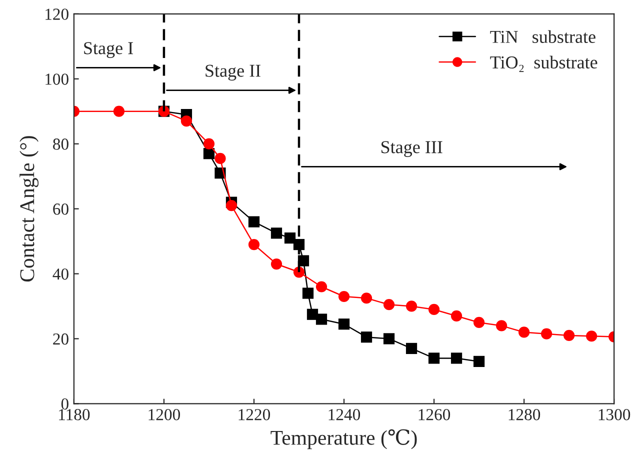 This screenshot has height=464, width=643. I want to click on annotation: Stage I, so click(108, 50).